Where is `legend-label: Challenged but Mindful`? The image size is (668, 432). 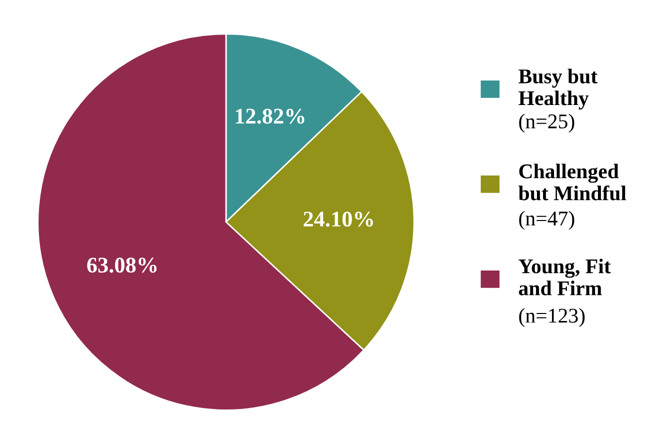 legend-label: Challenged but Mindful is located at coordinates (572, 182).